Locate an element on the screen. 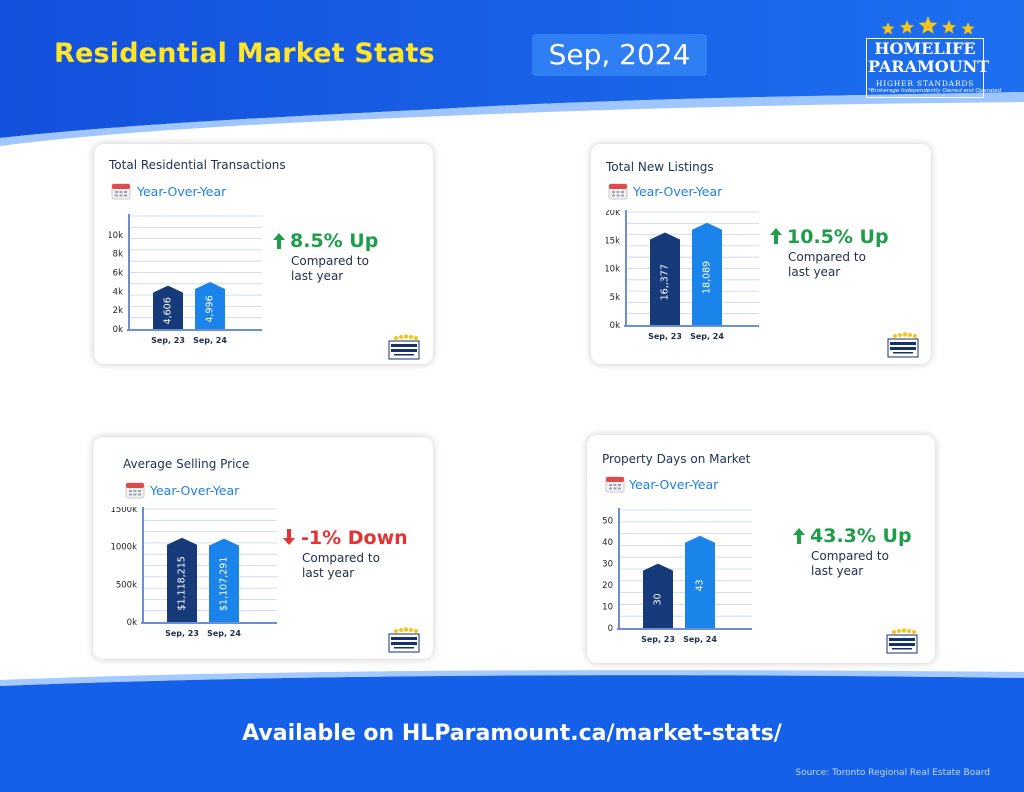  y-tick-label: 2k is located at coordinates (118, 311).